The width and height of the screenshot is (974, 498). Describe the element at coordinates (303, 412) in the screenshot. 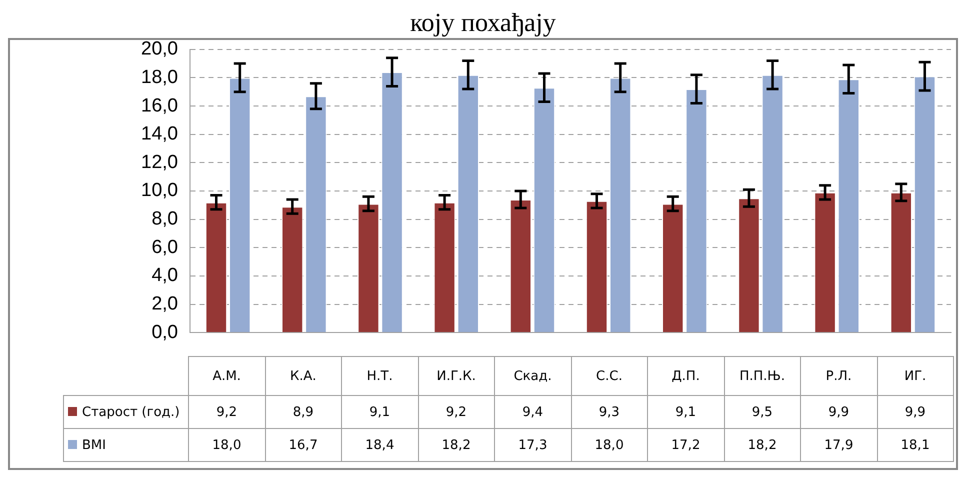

I see `data-label: 8,9` at that location.